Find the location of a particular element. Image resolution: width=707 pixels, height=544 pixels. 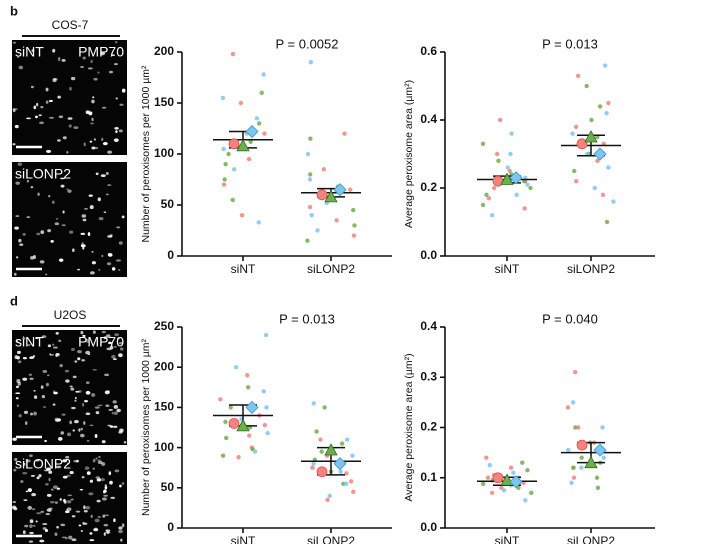

y-tick-label: 50 is located at coordinates (168, 487).